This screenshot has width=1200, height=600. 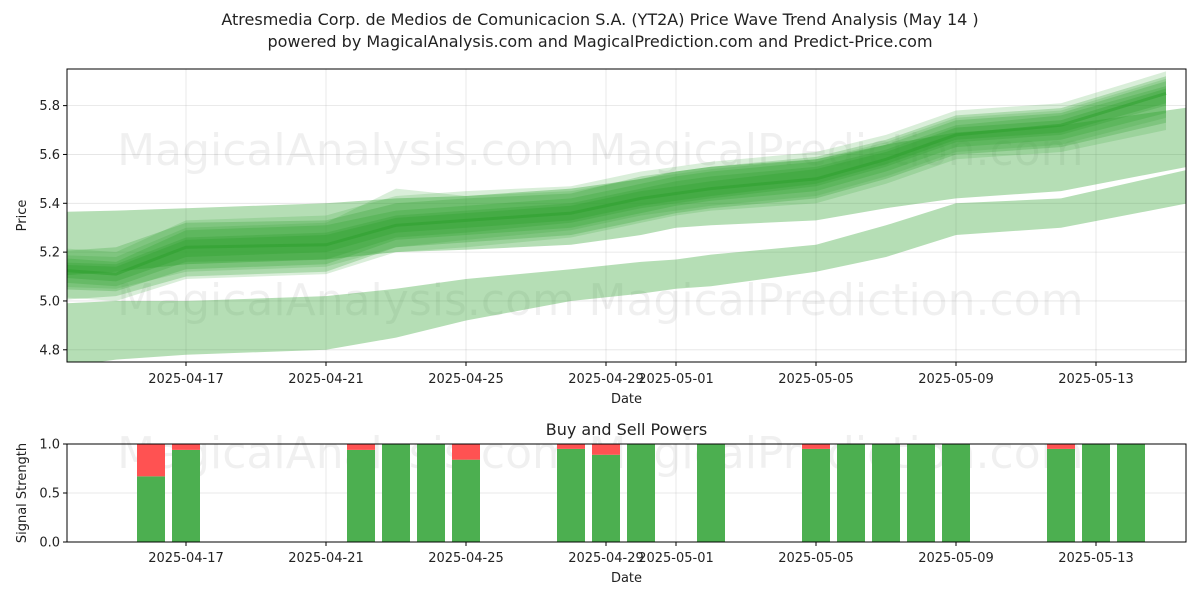 What do you see at coordinates (49, 494) in the screenshot?
I see `signal-ytick-label-1: 0.5` at bounding box center [49, 494].